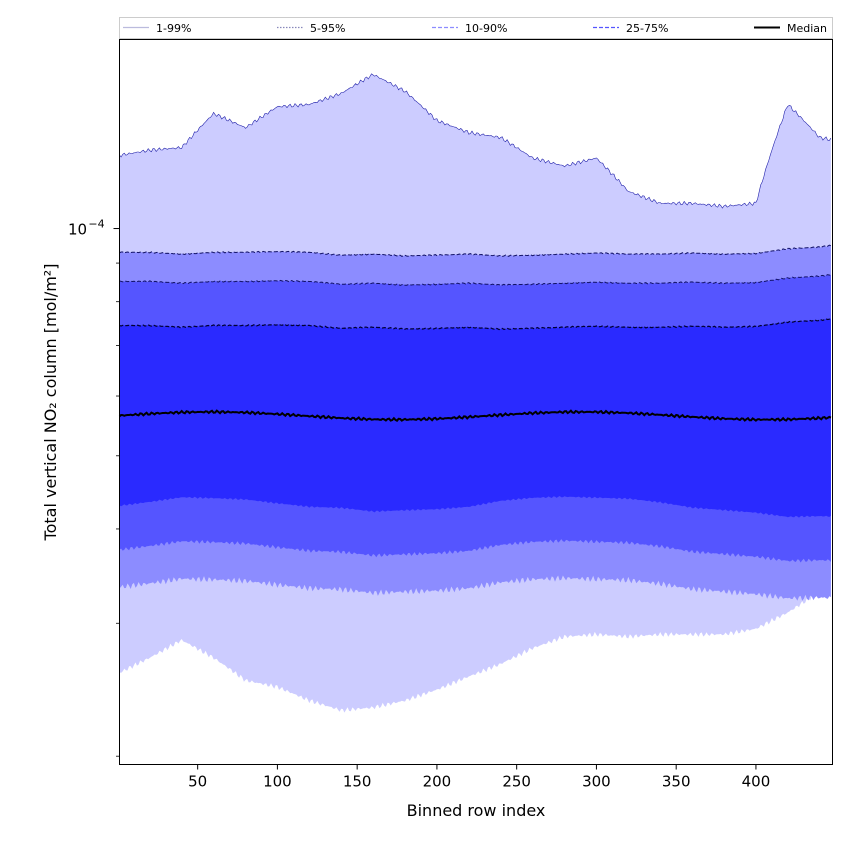 This screenshot has width=850, height=850. Describe the element at coordinates (807, 28) in the screenshot. I see `legend-label: Median` at that location.